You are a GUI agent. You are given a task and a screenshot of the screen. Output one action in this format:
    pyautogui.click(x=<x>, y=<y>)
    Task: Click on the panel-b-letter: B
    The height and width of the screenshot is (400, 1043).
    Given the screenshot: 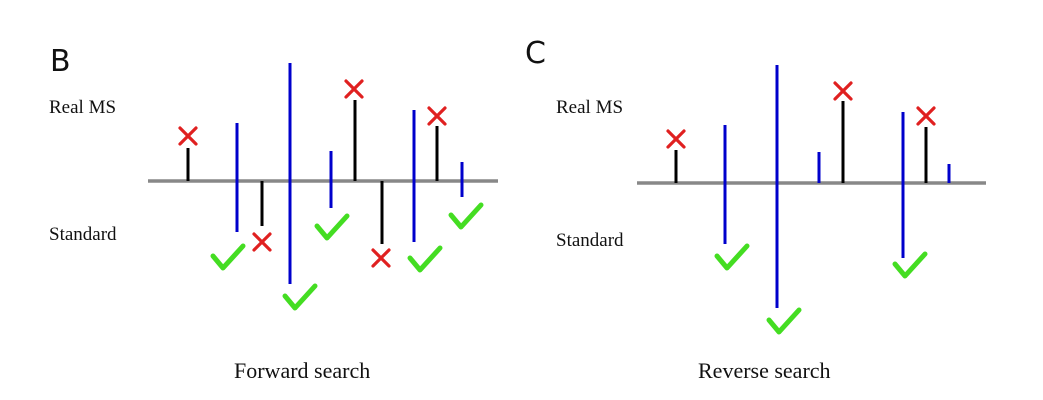 What is the action you would take?
    pyautogui.click(x=60, y=61)
    